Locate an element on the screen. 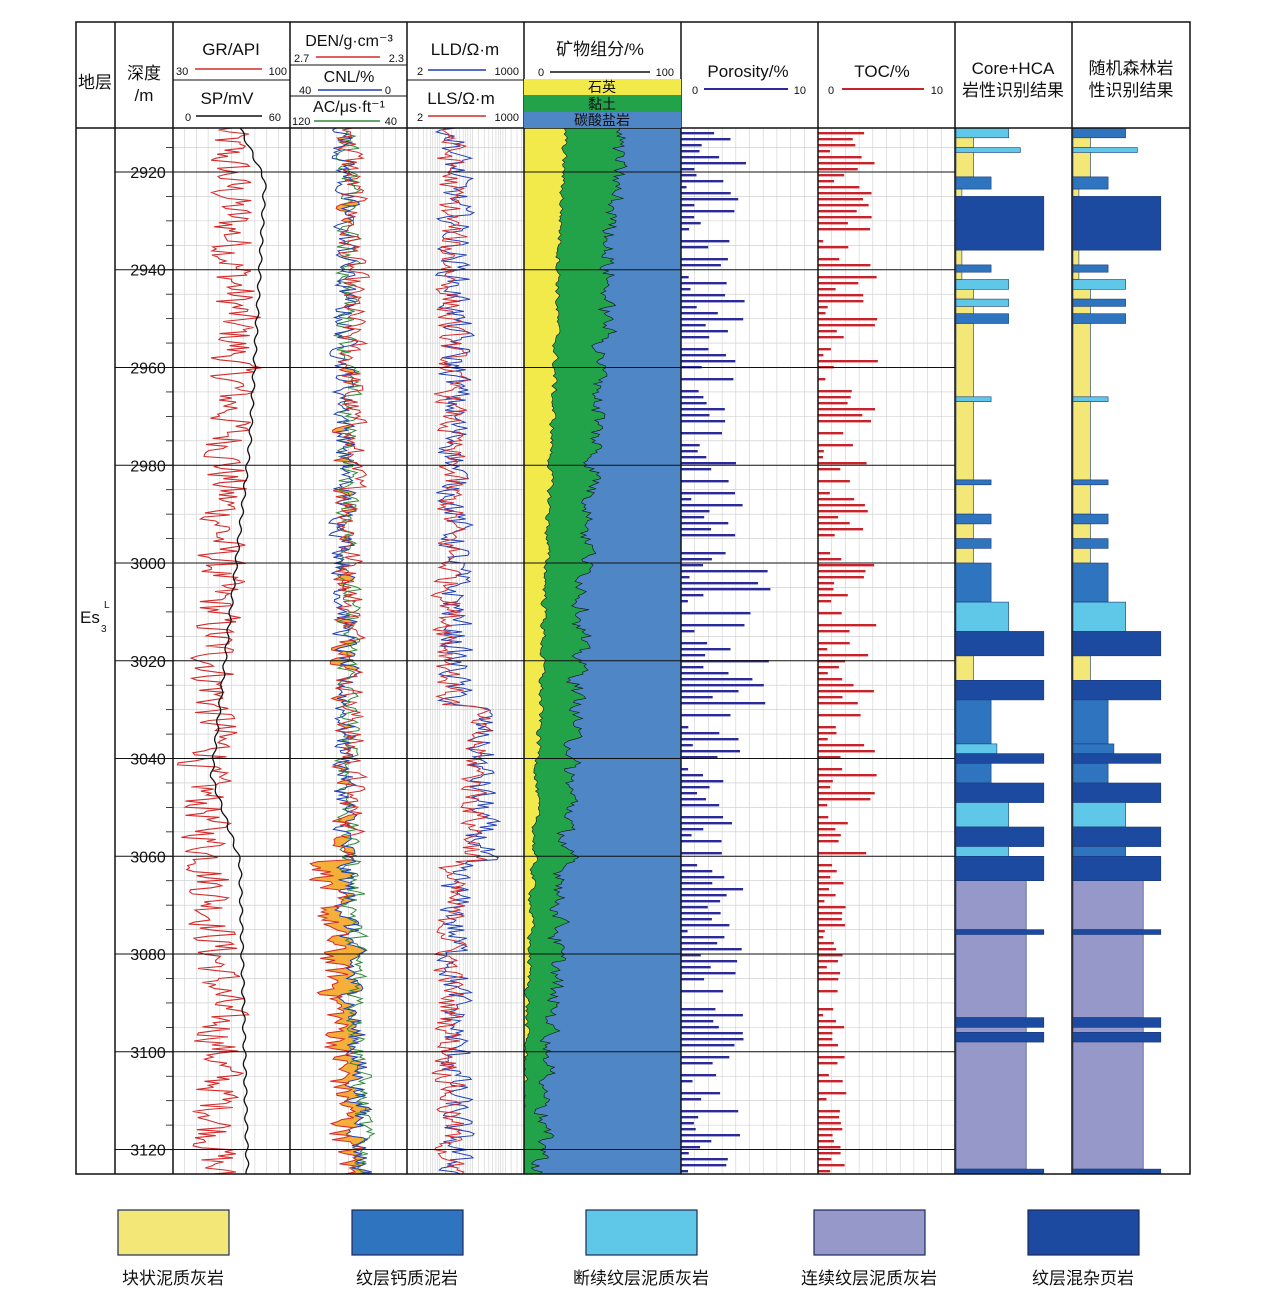  den-min: 2.7 is located at coordinates (301, 59).